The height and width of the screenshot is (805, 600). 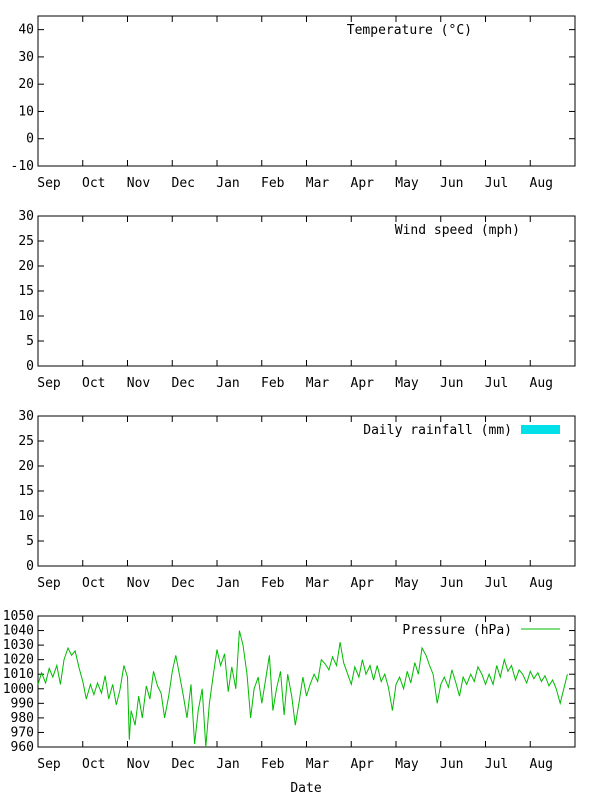 I want to click on rainfall-month-label: Feb, so click(x=273, y=583).